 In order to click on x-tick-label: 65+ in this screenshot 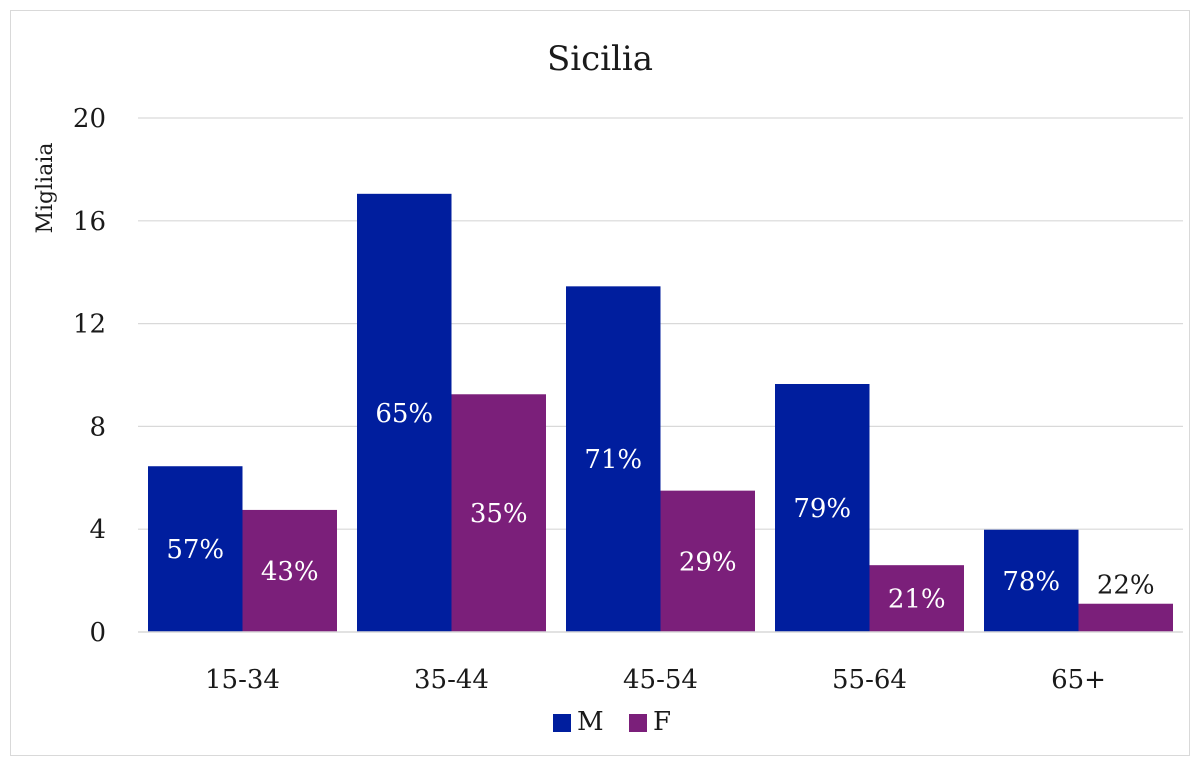, I will do `click(1078, 680)`.